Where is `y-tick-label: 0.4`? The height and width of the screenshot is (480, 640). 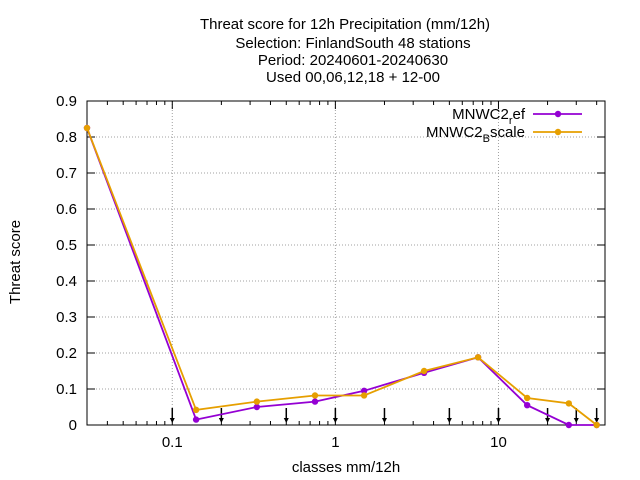 y-tick-label: 0.4 is located at coordinates (66, 281).